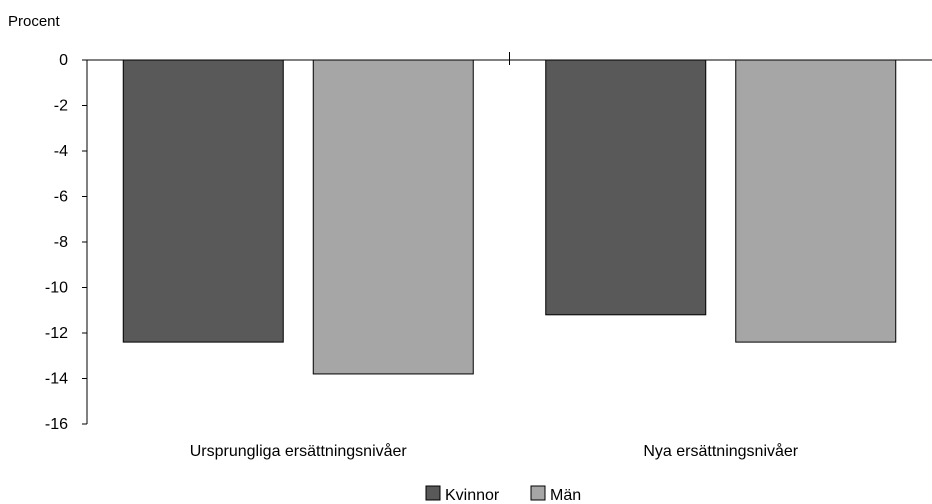 The image size is (932, 504). Describe the element at coordinates (433, 493) in the screenshot. I see `legend-swatch-kvinnor` at that location.